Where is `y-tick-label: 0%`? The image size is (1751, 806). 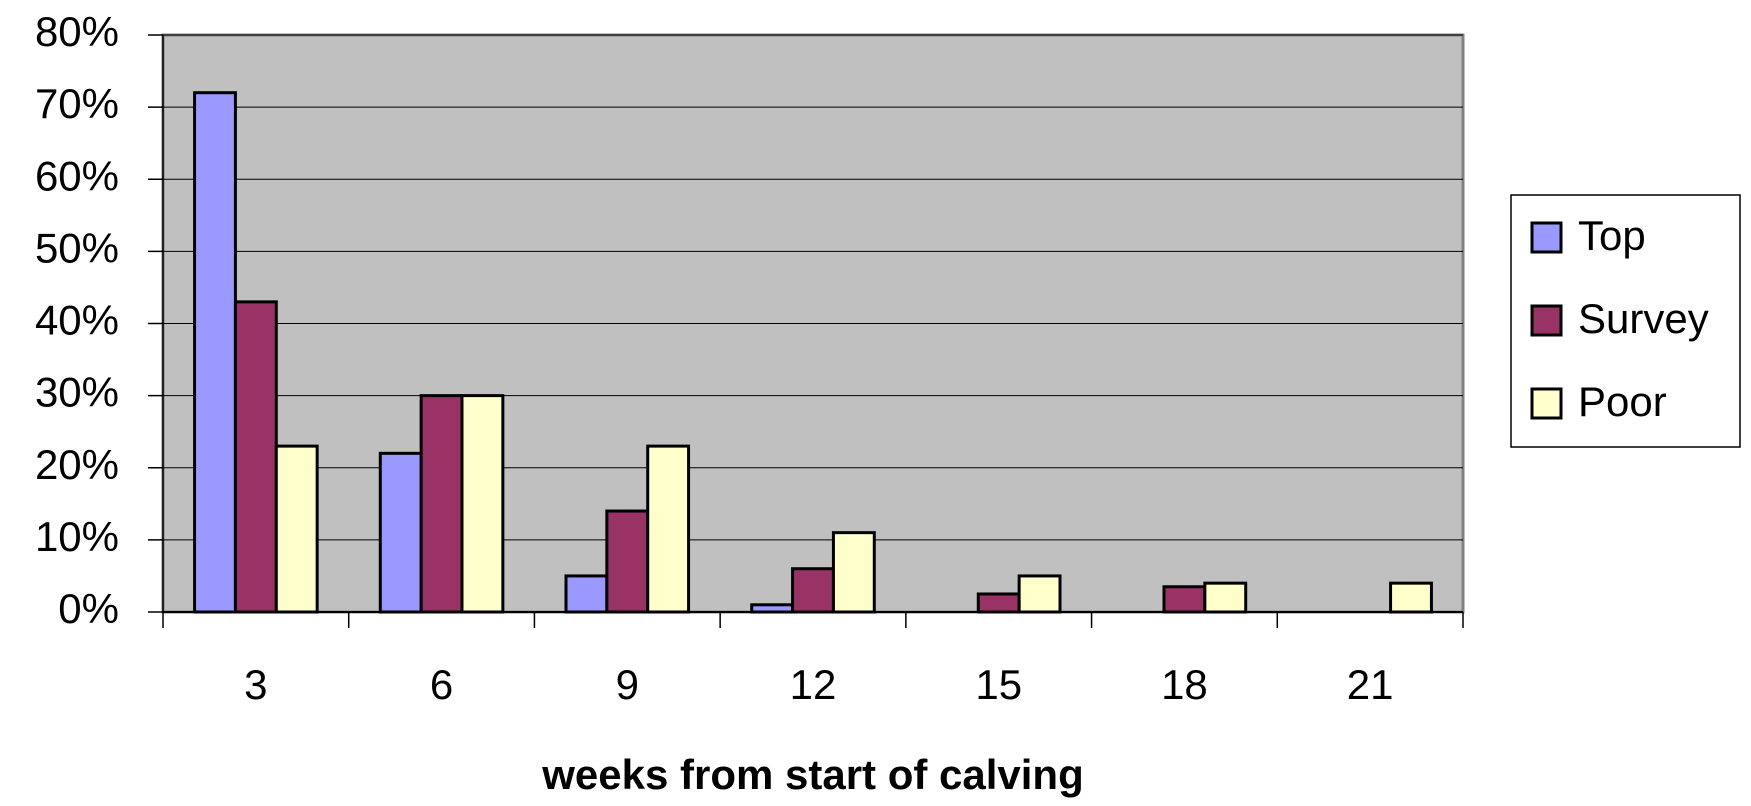
y-tick-label: 0% is located at coordinates (88, 608).